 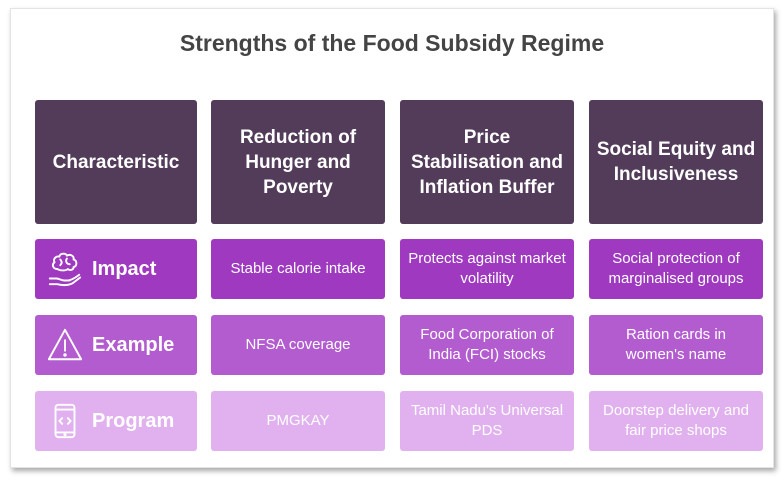 I want to click on cell-program-price: Tamil Nadu's Universal PDS, so click(x=487, y=421).